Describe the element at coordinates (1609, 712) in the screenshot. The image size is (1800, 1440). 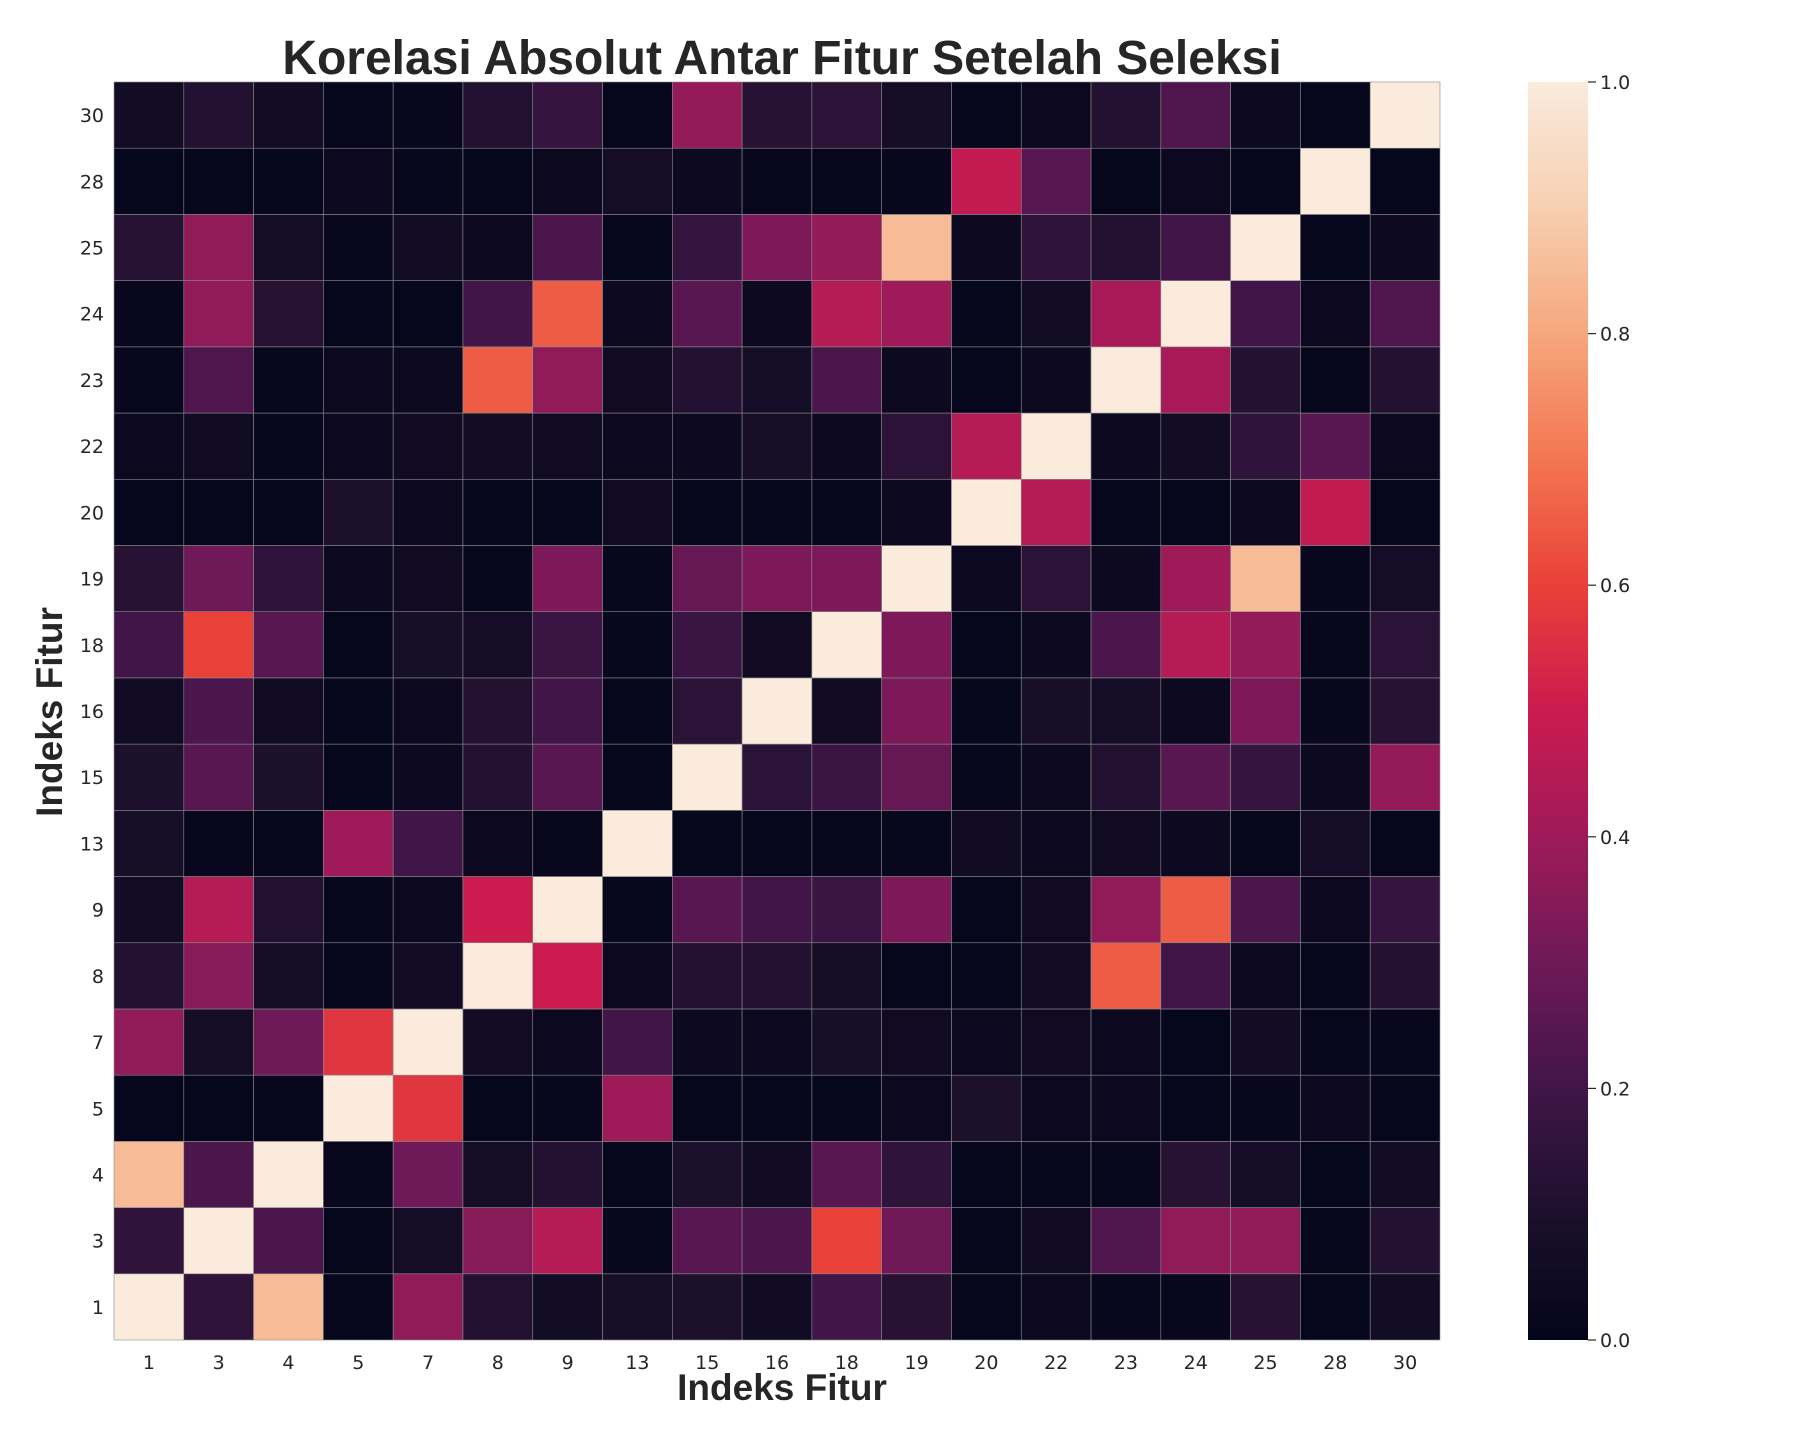
I see `colorbar-ticks: 0.0 0.2 0.4 0.6 0.8 1.0` at that location.